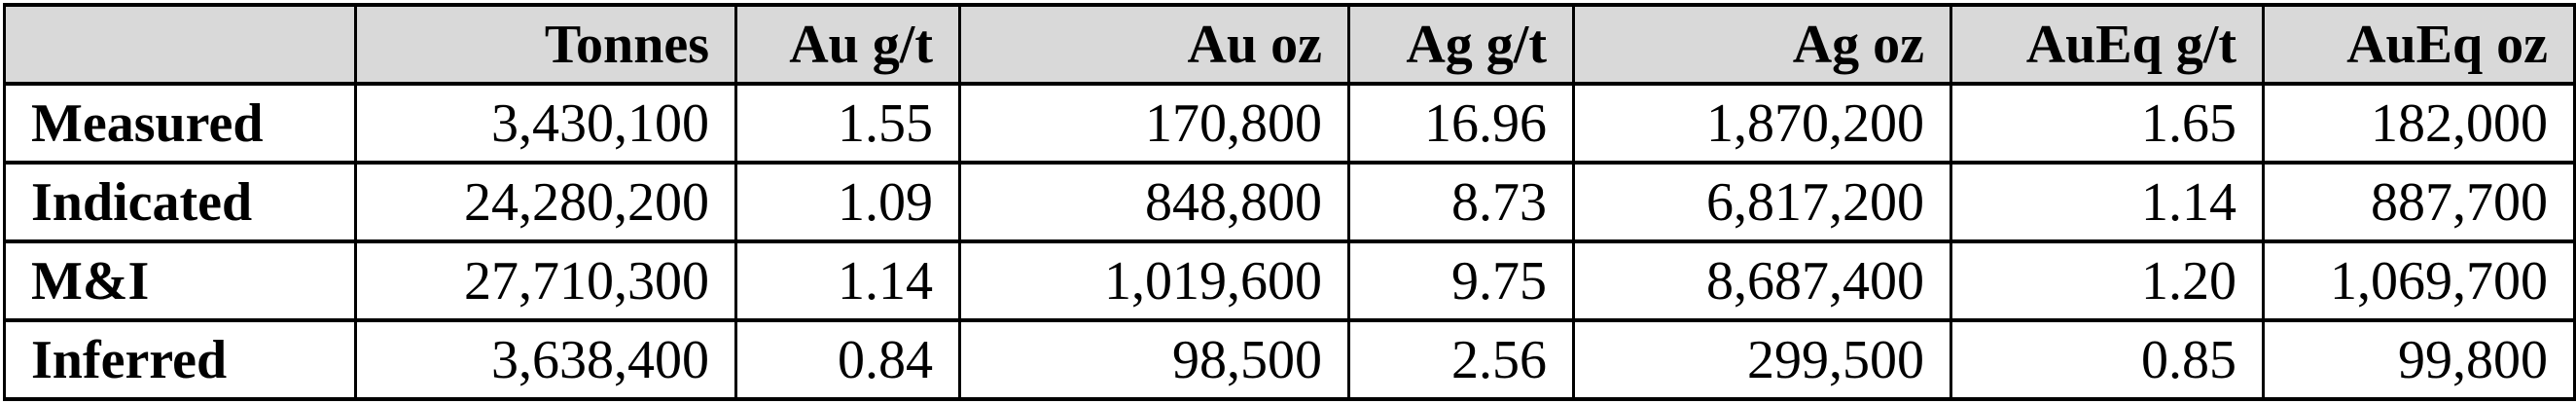 Image resolution: width=2576 pixels, height=404 pixels. Describe the element at coordinates (1461, 123) in the screenshot. I see `cell-measured-ag-gt: 16.96` at that location.